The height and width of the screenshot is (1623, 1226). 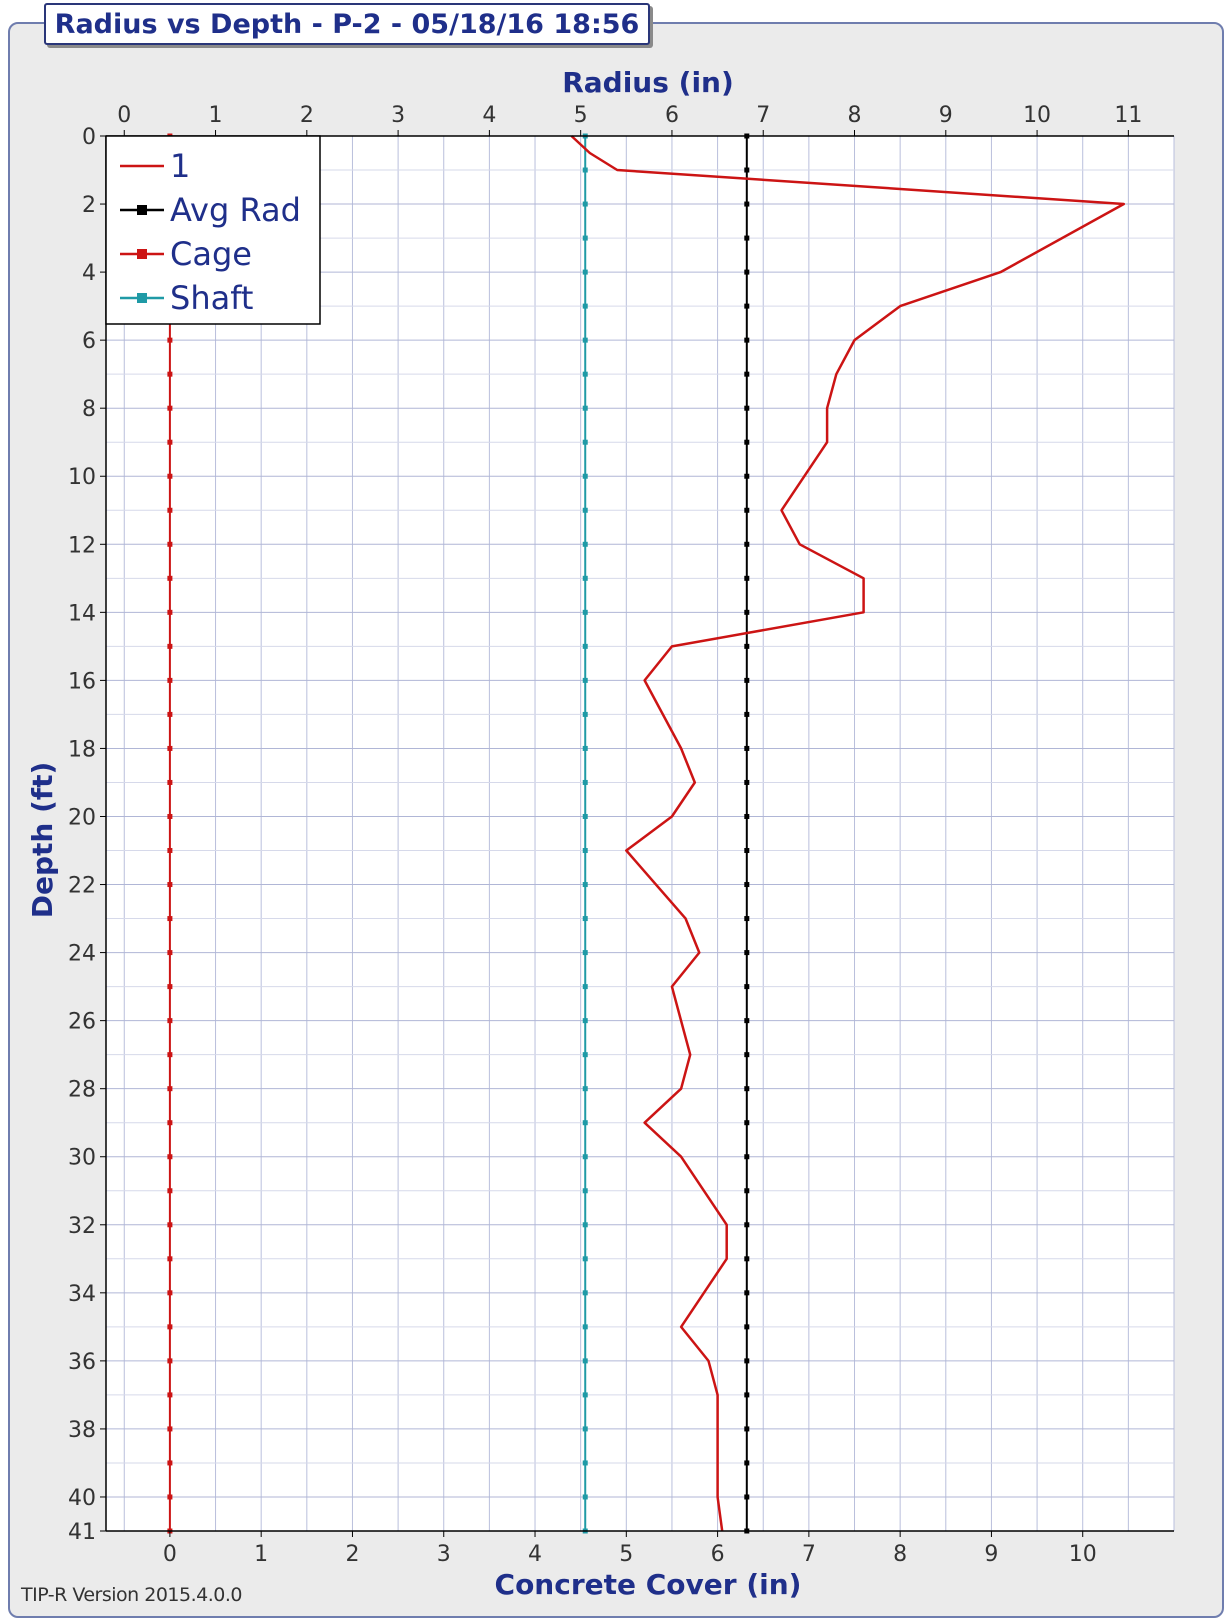 I want to click on left-tick-label: 22, so click(x=82, y=886).